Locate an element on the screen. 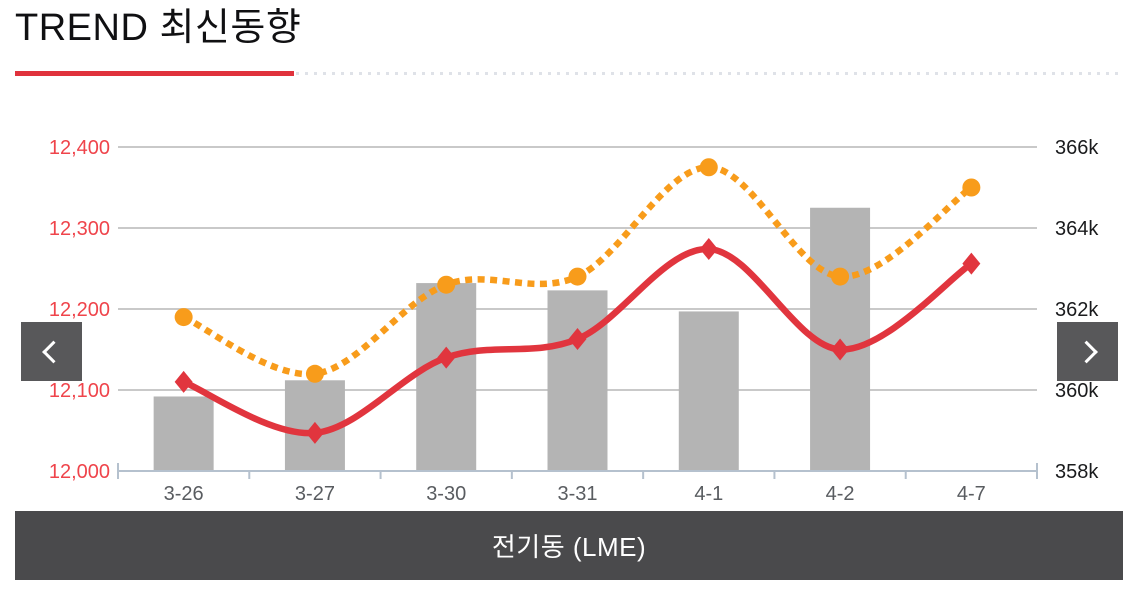  chevron-left-icon is located at coordinates (53, 351).